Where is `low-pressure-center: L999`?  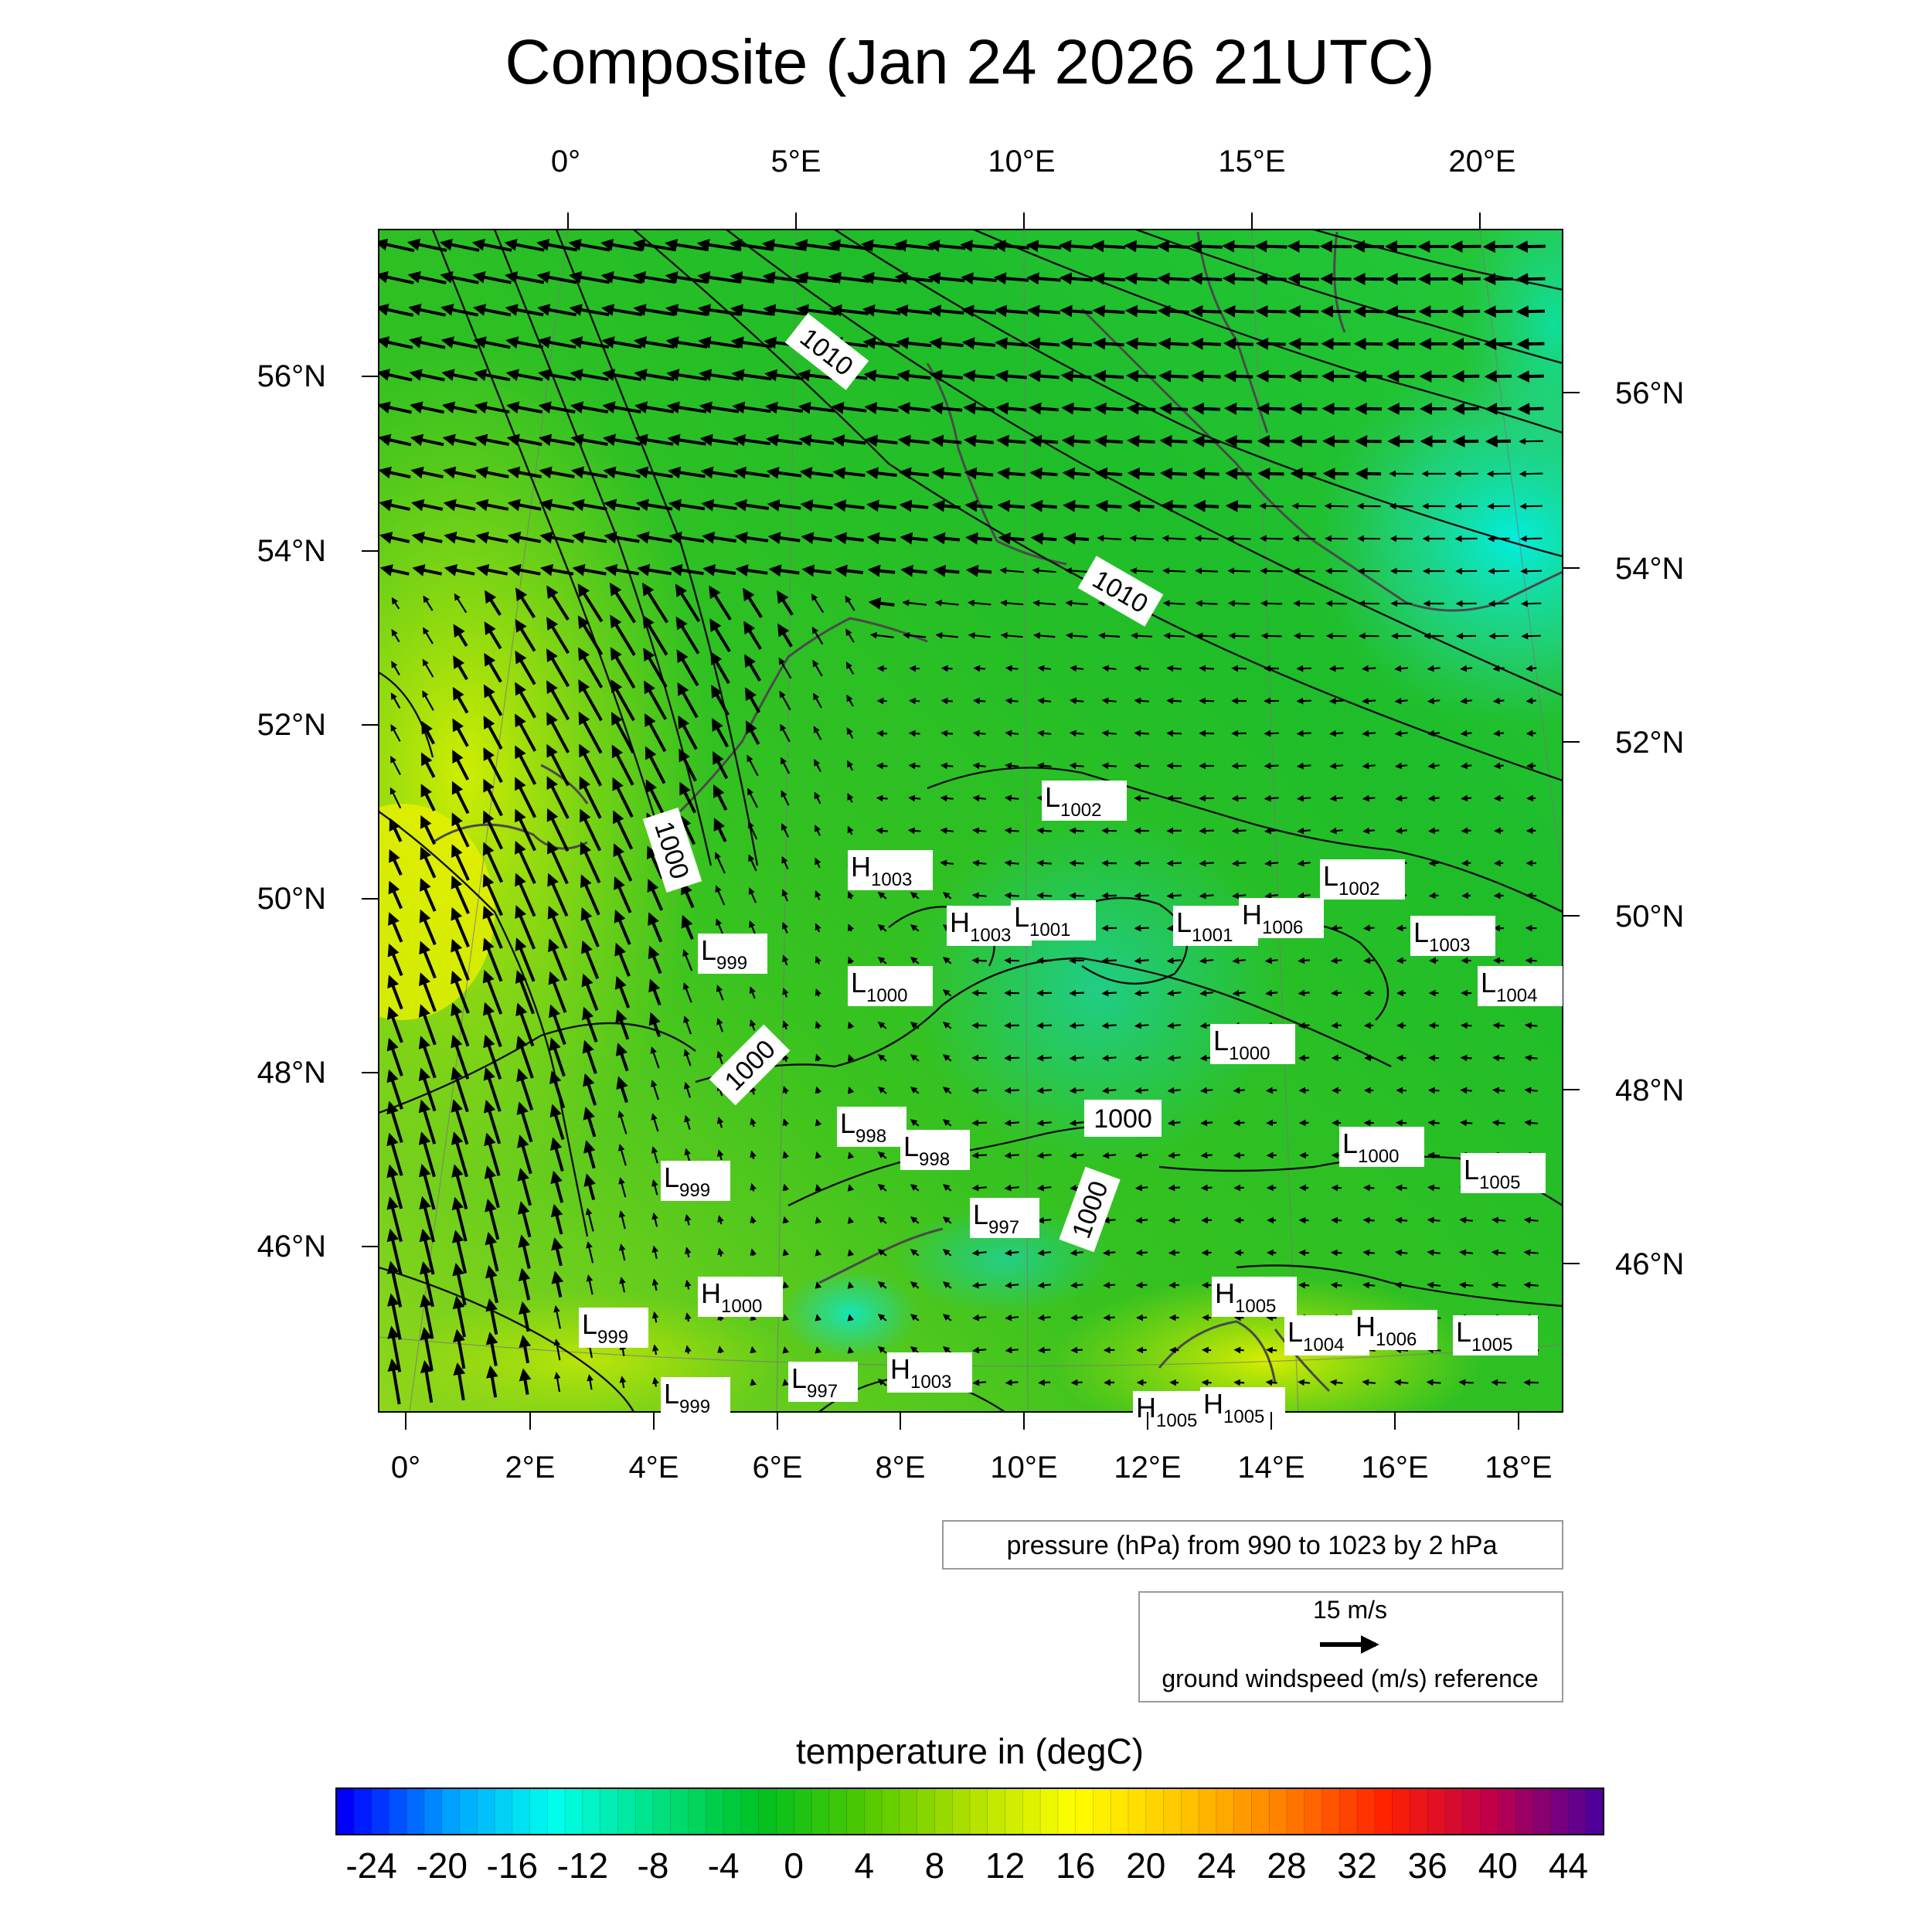 low-pressure-center: L999 is located at coordinates (695, 1397).